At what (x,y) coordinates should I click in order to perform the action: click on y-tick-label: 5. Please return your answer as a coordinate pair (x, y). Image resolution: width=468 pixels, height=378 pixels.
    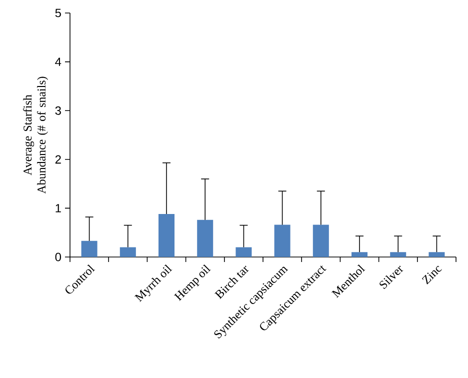
    Looking at the image, I should click on (58, 13).